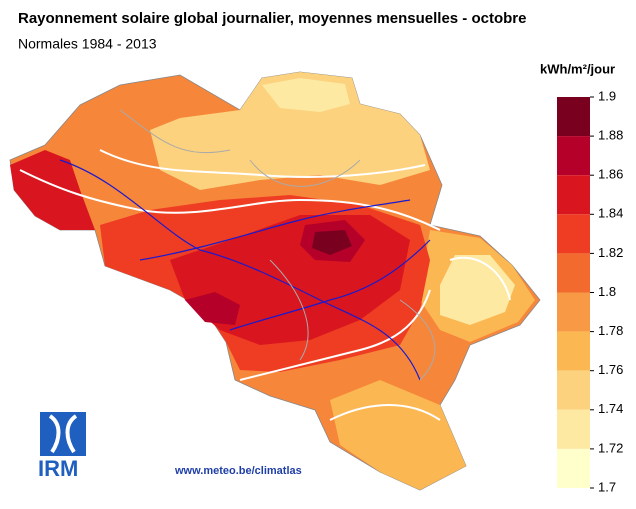  What do you see at coordinates (610, 174) in the screenshot?
I see `legend-tick-label: 1.86` at bounding box center [610, 174].